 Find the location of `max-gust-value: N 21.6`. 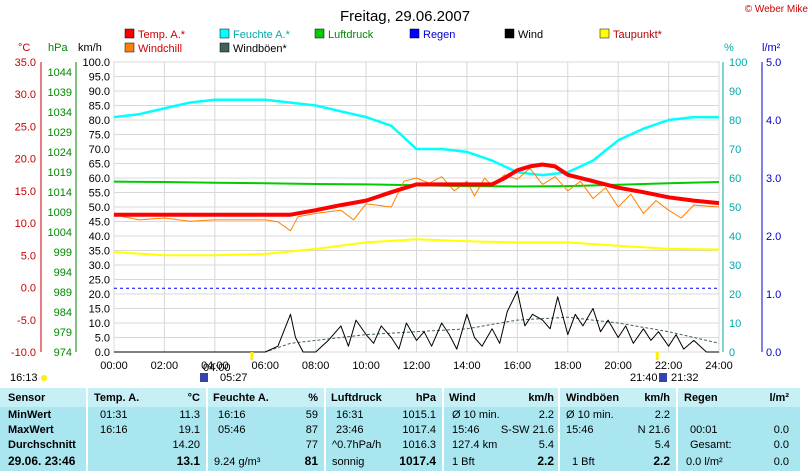

max-gust-value: N 21.6 is located at coordinates (653, 430).